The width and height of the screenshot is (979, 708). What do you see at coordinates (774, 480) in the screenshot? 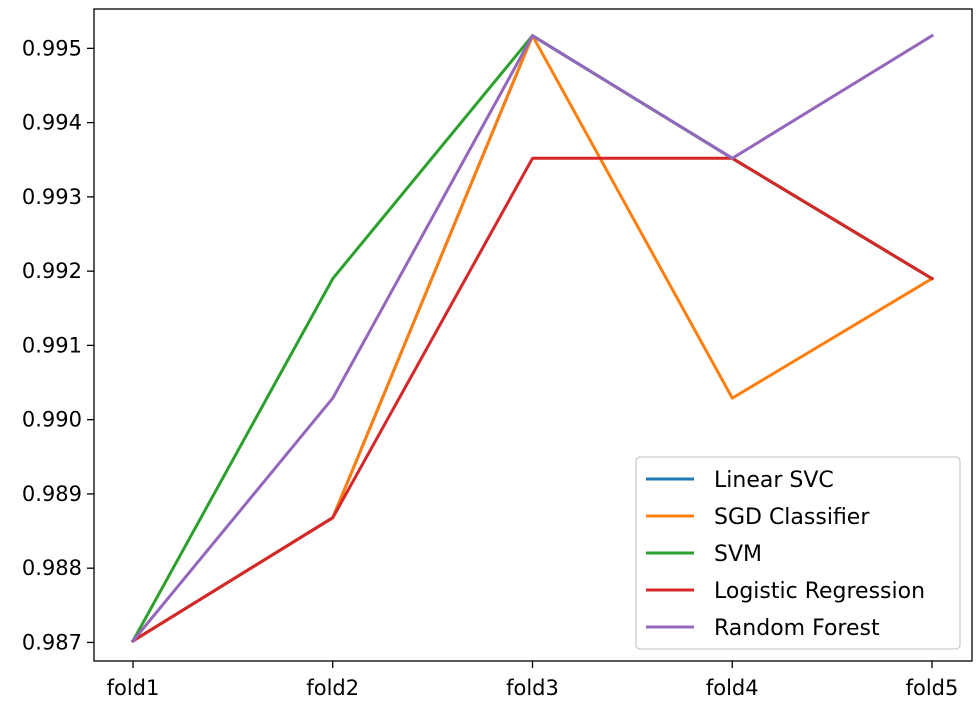
I see `legend-label: Linear SVC` at bounding box center [774, 480].